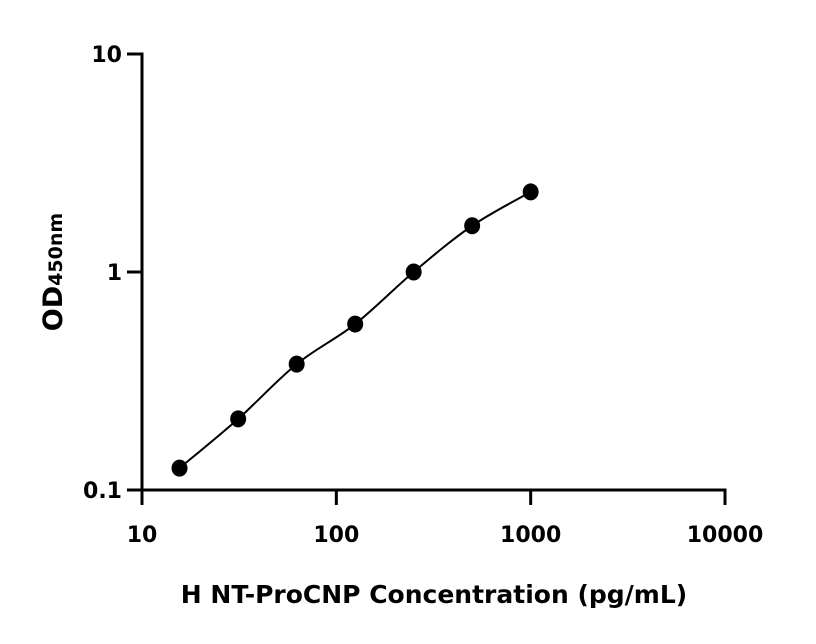 This screenshot has height=644, width=816. I want to click on x-tick-label: 10000, so click(725, 535).